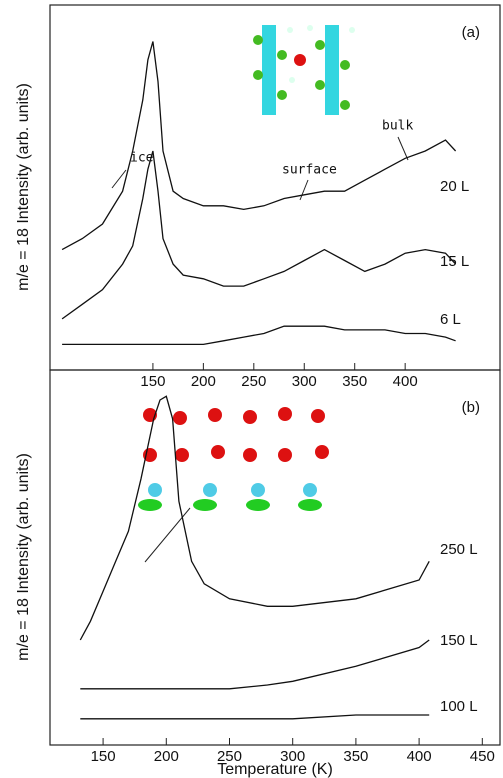 The image size is (503, 778). I want to click on annotation: surface, so click(309, 170).